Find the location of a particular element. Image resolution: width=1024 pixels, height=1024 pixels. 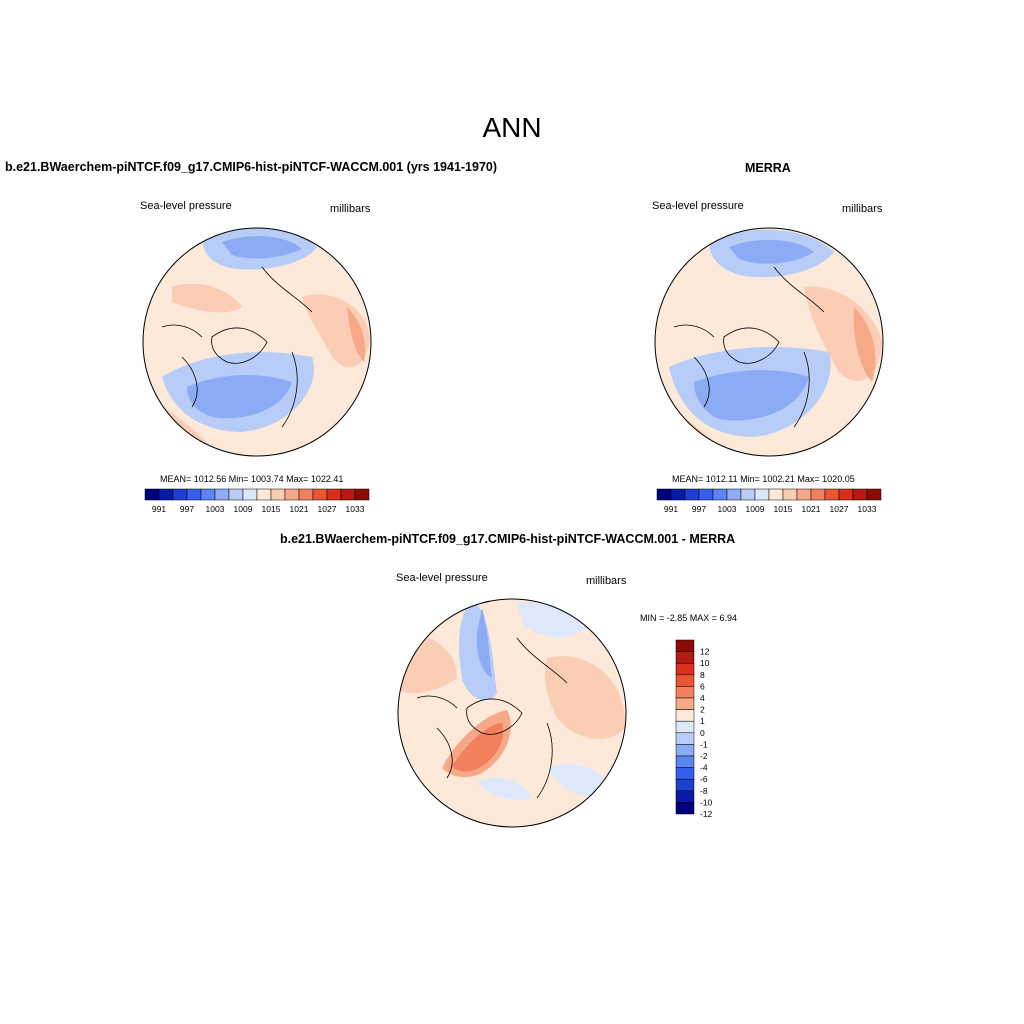

model-stats: MEAN= 1012.56 Min= 1003.74 Max= 1022.41 is located at coordinates (252, 479).